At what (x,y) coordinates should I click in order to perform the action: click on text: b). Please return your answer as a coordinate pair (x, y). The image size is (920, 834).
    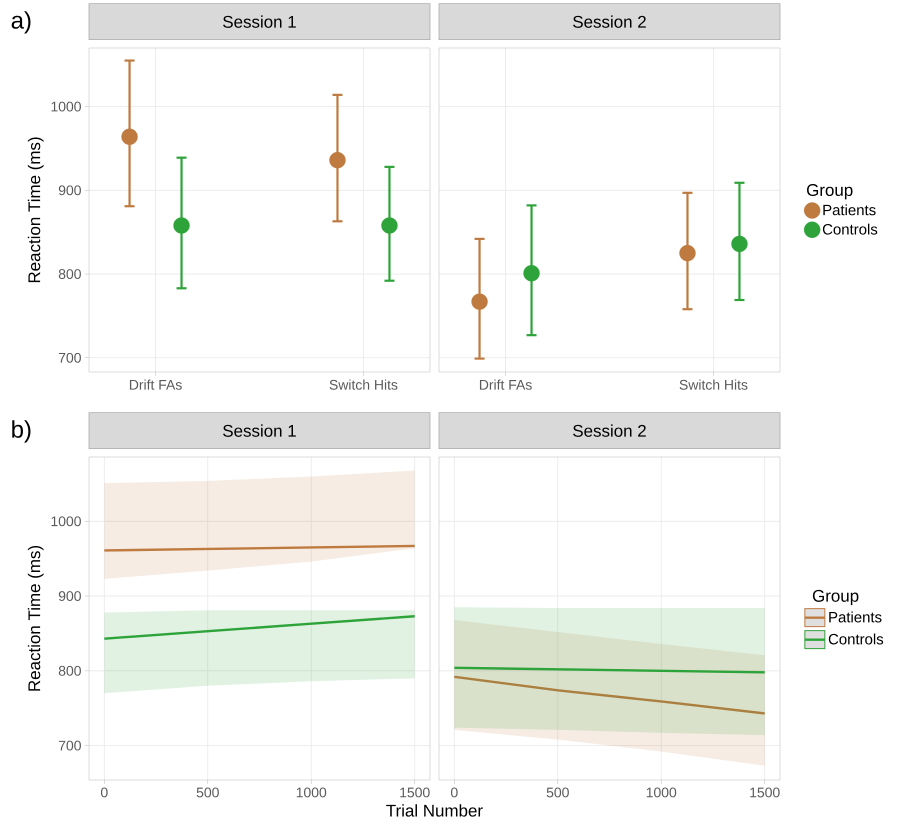
    Looking at the image, I should click on (21, 431).